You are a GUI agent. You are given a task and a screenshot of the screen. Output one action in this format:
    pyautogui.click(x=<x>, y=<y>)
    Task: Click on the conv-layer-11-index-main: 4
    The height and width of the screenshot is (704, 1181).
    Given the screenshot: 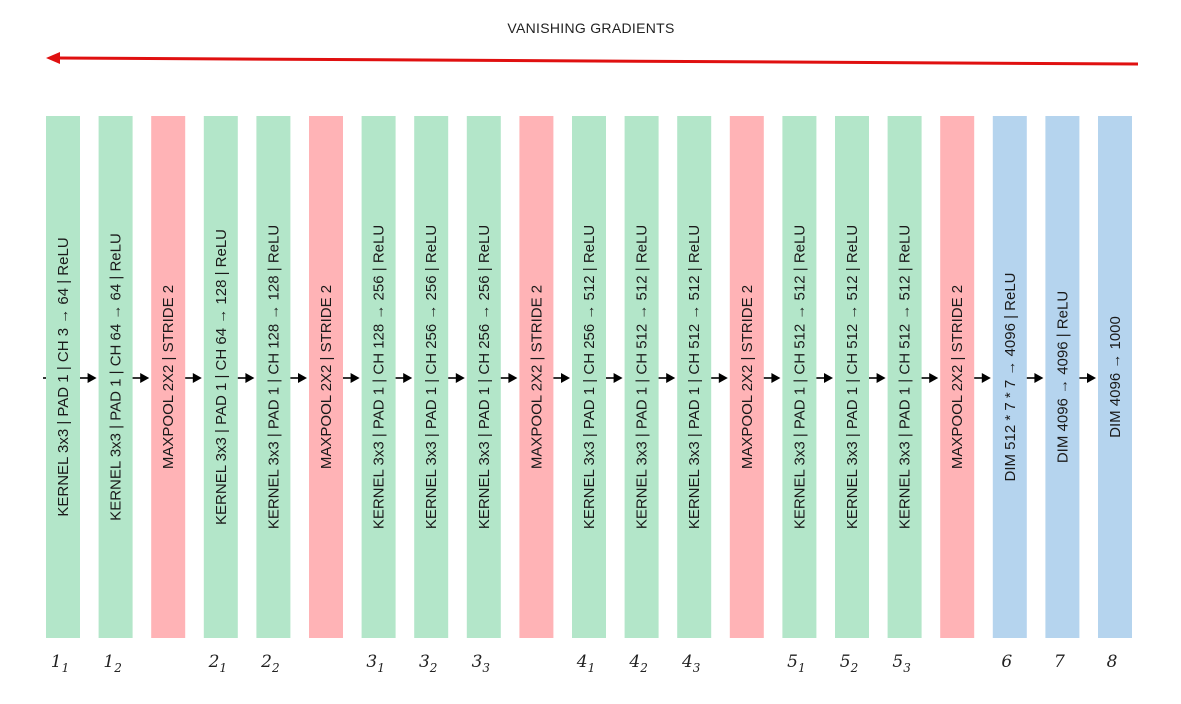 What is the action you would take?
    pyautogui.click(x=582, y=662)
    